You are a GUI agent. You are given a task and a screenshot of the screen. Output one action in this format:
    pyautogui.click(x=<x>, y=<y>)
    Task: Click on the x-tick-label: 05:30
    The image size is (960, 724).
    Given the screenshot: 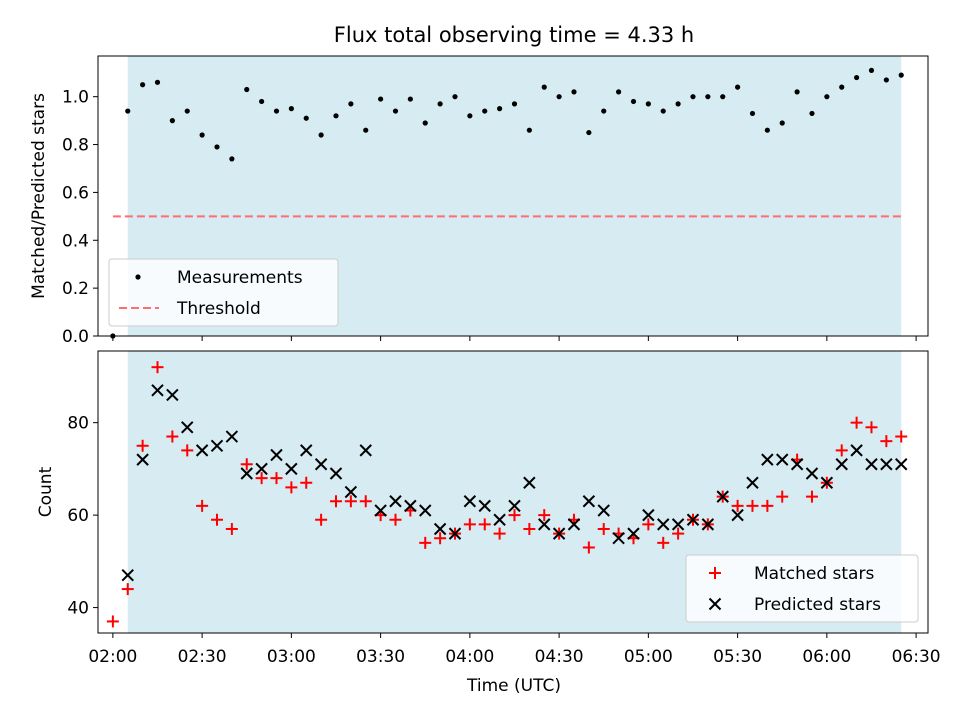 What is the action you would take?
    pyautogui.click(x=737, y=657)
    